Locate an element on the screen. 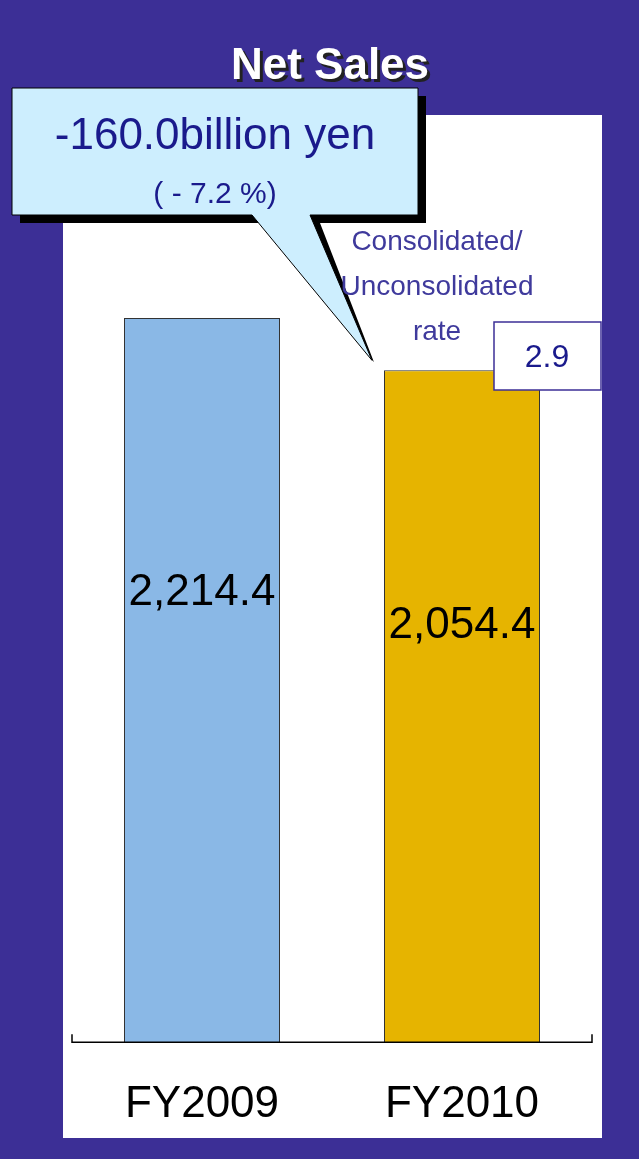 This screenshot has width=639, height=1159. data-label: 2,214.4 is located at coordinates (202, 590).